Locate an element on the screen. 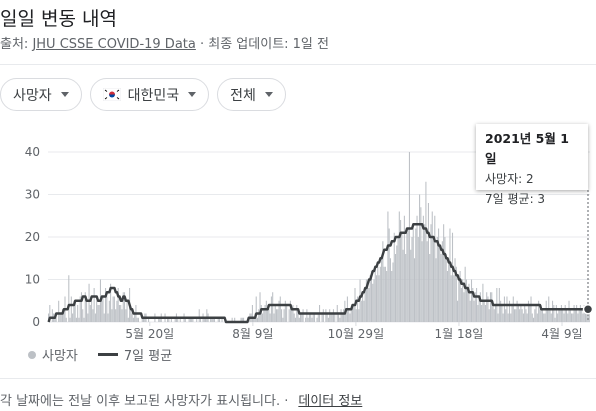 The width and height of the screenshot is (596, 411). data-info-link: 데이터 정보 is located at coordinates (330, 401).